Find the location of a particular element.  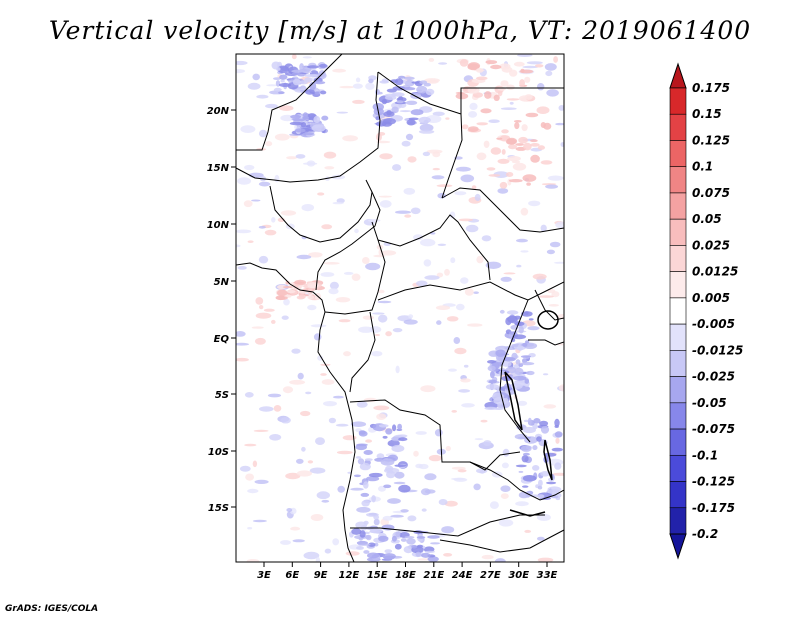

border-libya-sudan is located at coordinates (512, 100).